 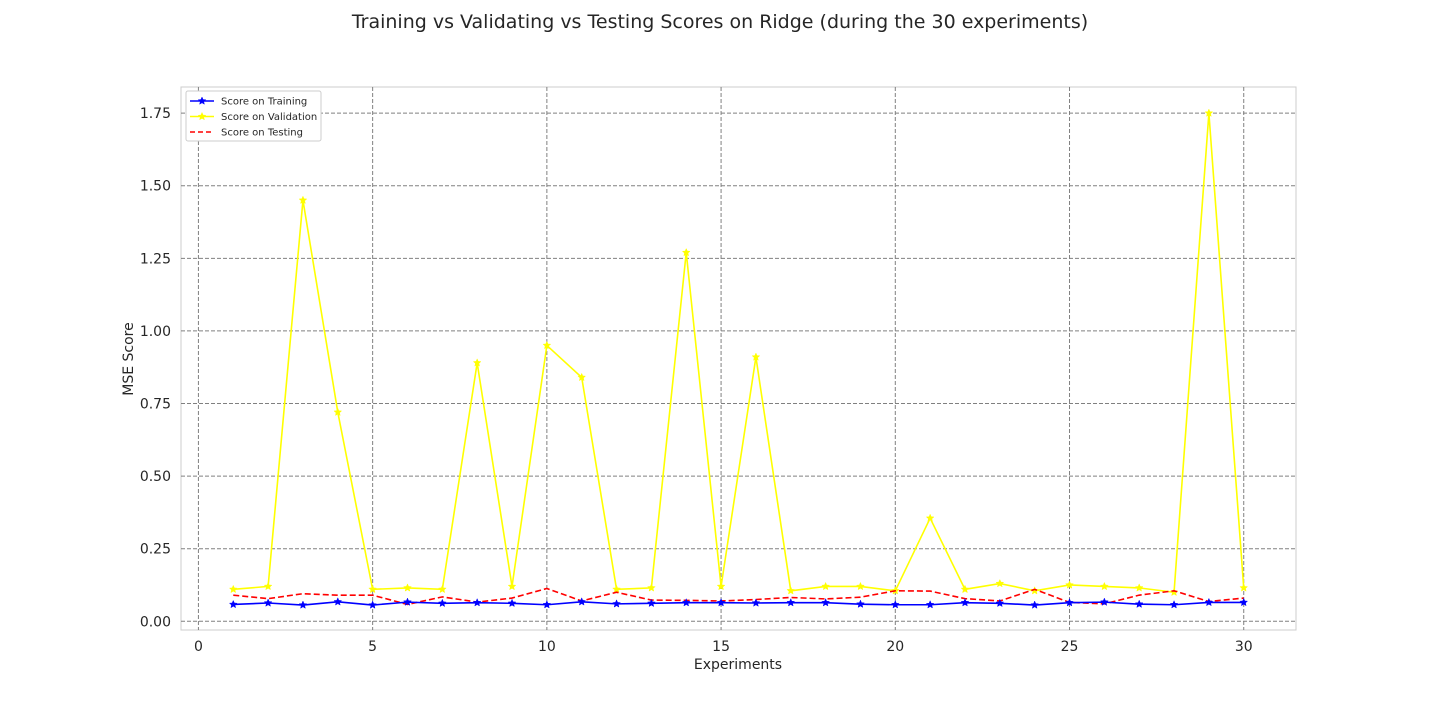 What do you see at coordinates (738, 665) in the screenshot?
I see `x-axis-label: Experiments` at bounding box center [738, 665].